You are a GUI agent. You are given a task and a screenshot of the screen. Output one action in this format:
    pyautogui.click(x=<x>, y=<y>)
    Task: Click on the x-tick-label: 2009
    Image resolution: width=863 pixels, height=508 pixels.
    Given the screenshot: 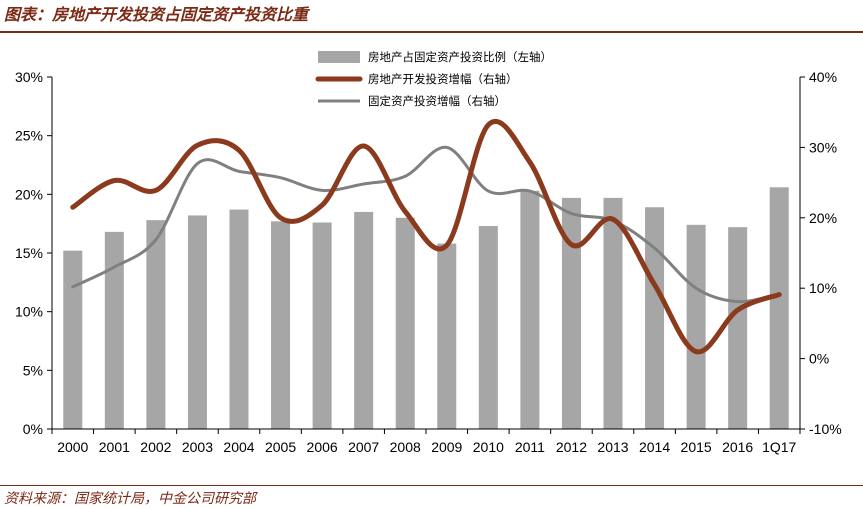 What is the action you would take?
    pyautogui.click(x=446, y=447)
    